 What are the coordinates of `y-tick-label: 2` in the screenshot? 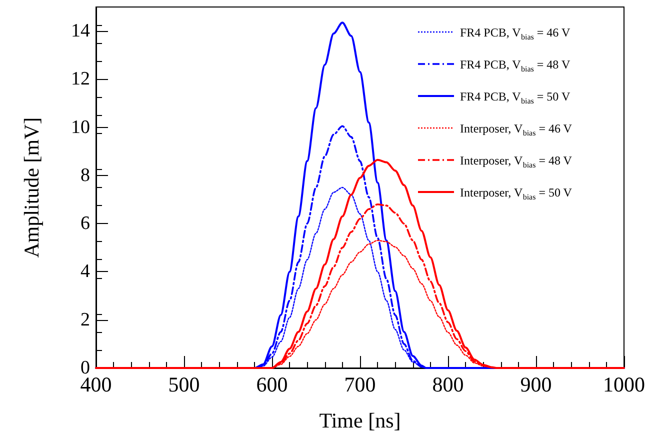 It's located at (85, 319).